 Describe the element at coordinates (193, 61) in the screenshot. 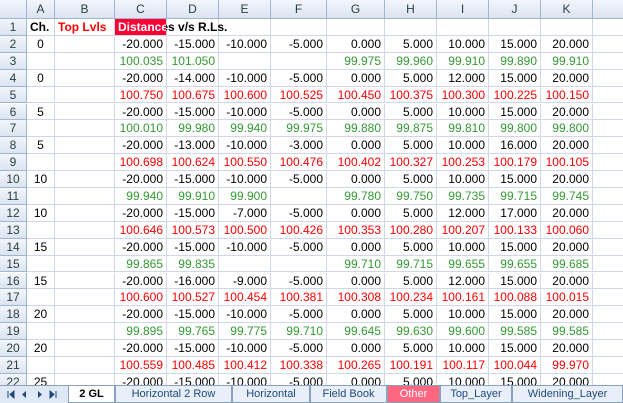

I see `cell: 101.050` at that location.